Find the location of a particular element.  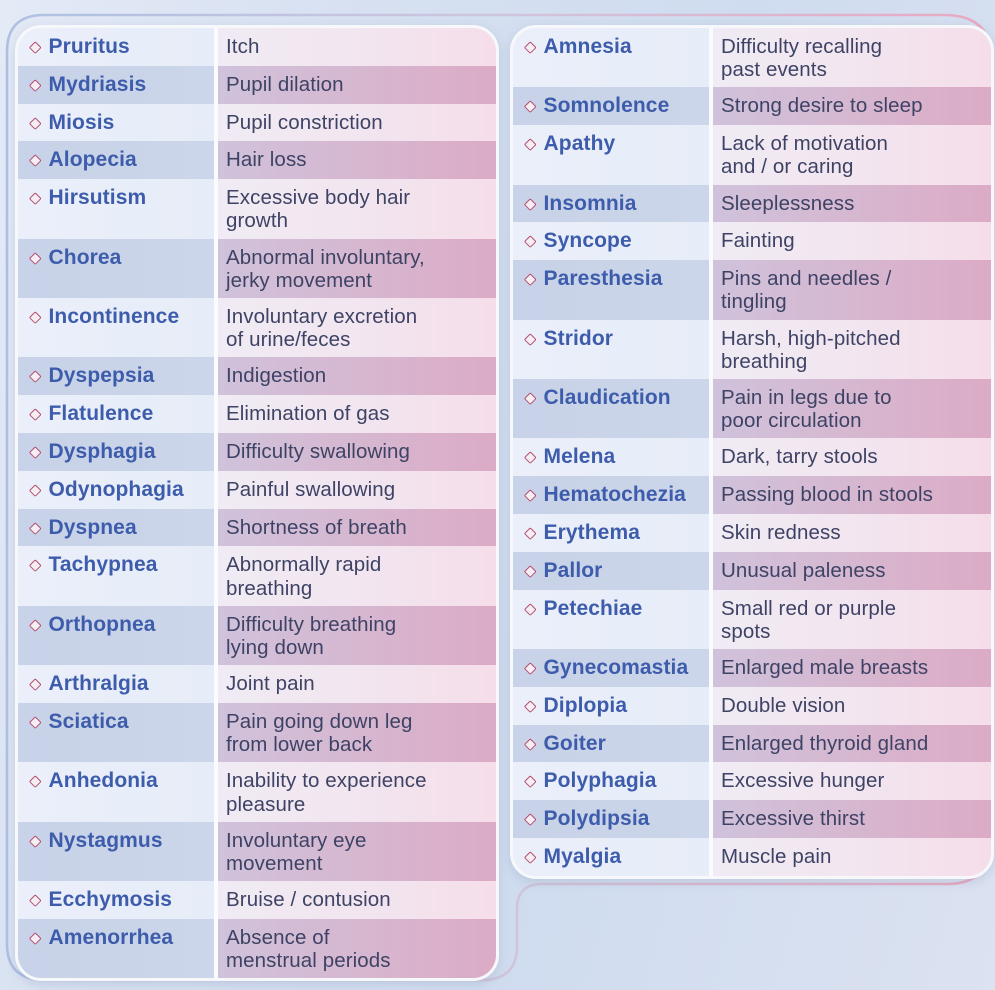

definition-text: Excessive hunger is located at coordinates (803, 781).